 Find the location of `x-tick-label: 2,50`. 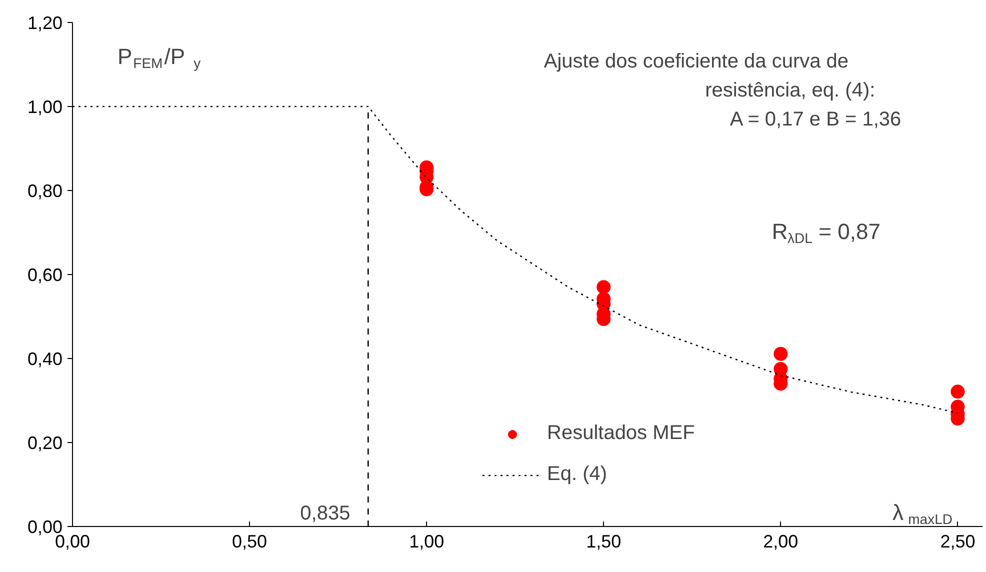

x-tick-label: 2,50 is located at coordinates (958, 542).